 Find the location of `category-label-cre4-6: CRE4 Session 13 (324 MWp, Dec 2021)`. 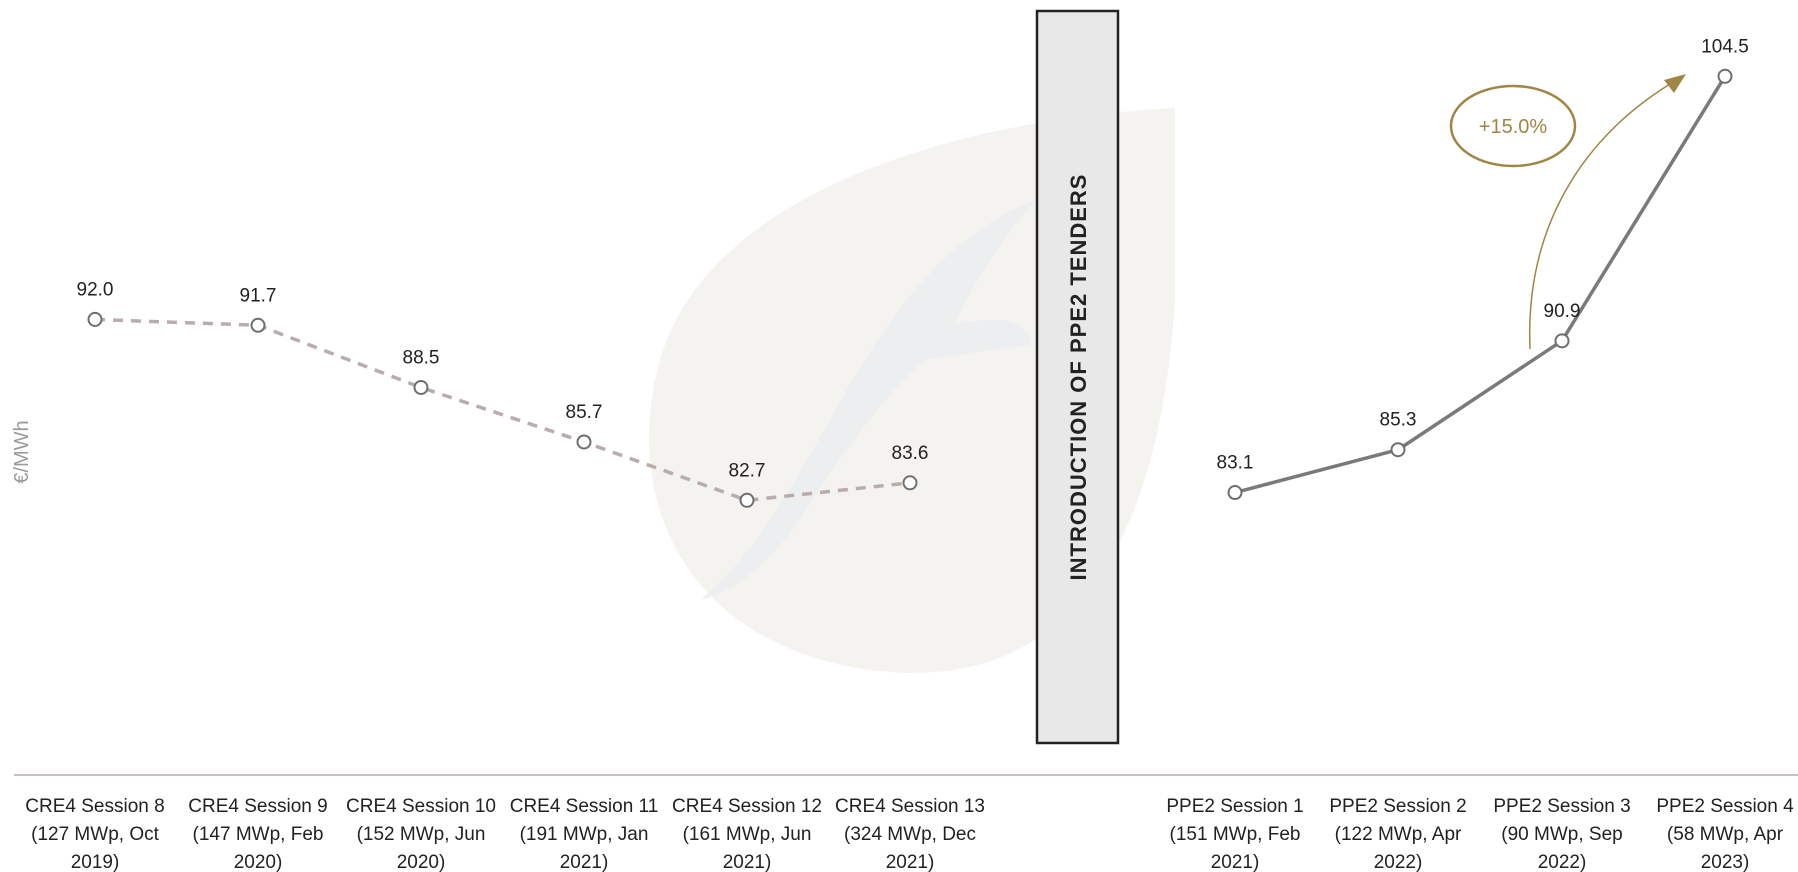

category-label-cre4-6: CRE4 Session 13 (324 MWp, Dec 2021) is located at coordinates (910, 834).